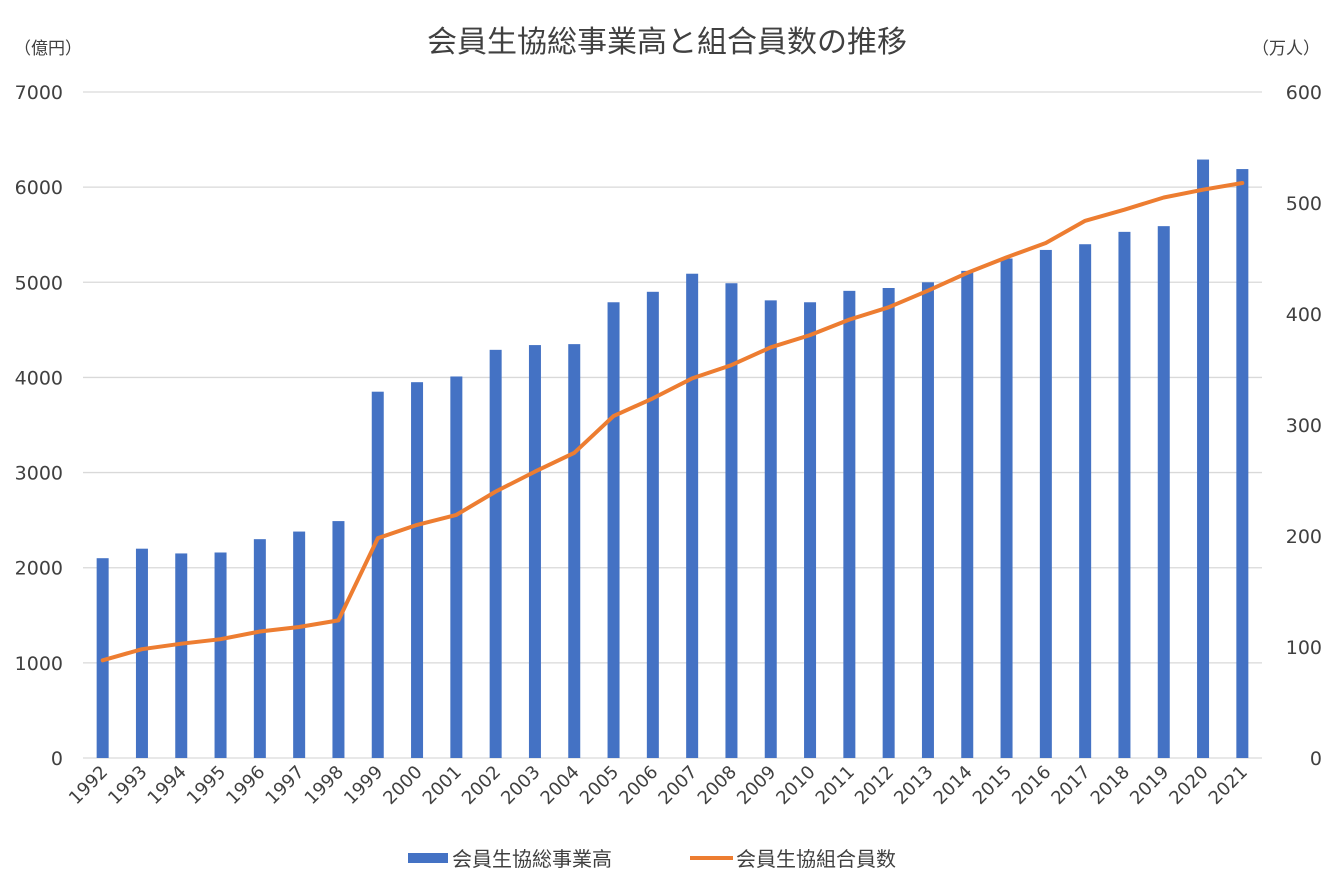  Describe the element at coordinates (835, 785) in the screenshot. I see `x-tick-label: 2011` at that location.